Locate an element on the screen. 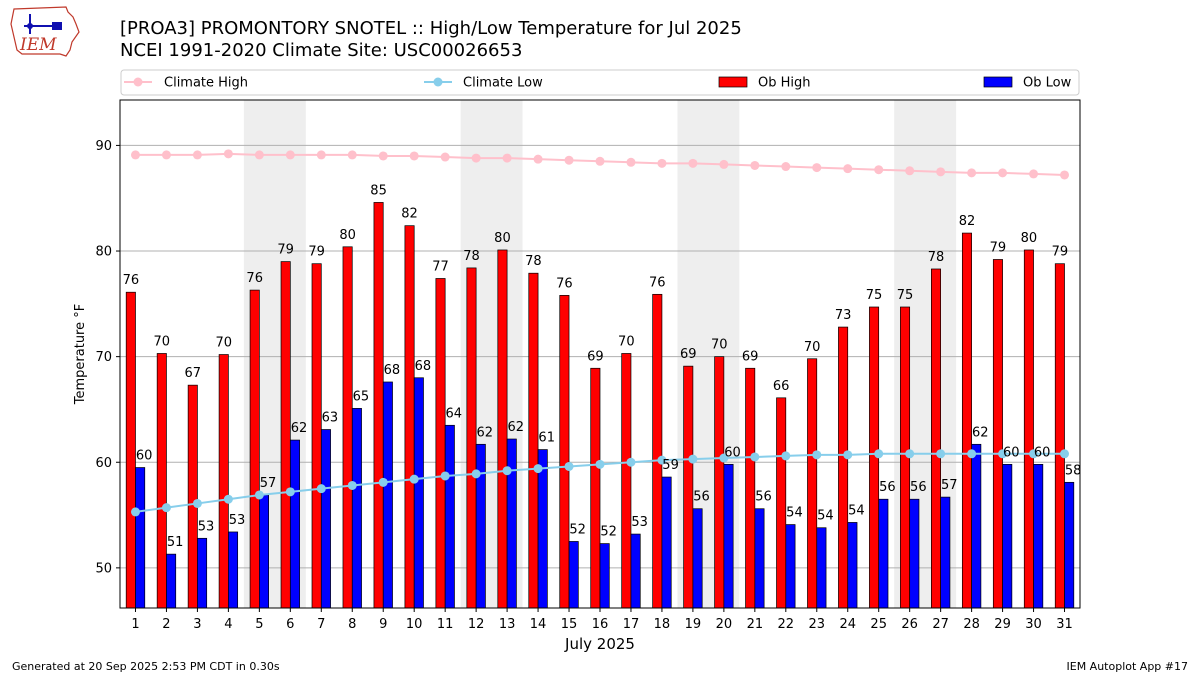 This screenshot has width=1200, height=675. y-tick-label: 50 is located at coordinates (103, 568).